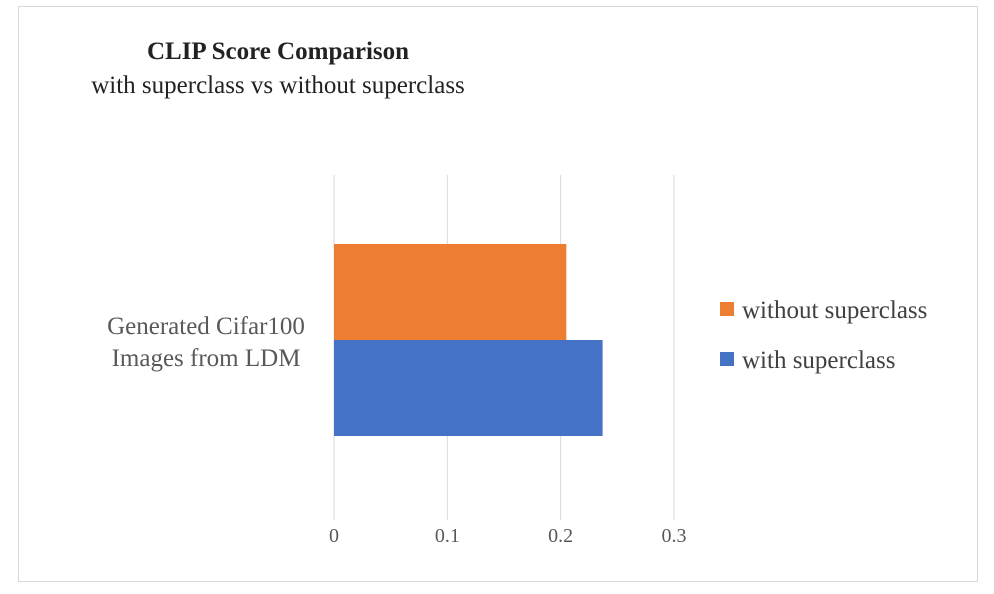 This screenshot has height=594, width=994. I want to click on legend-swatch-with-superclass, so click(727, 359).